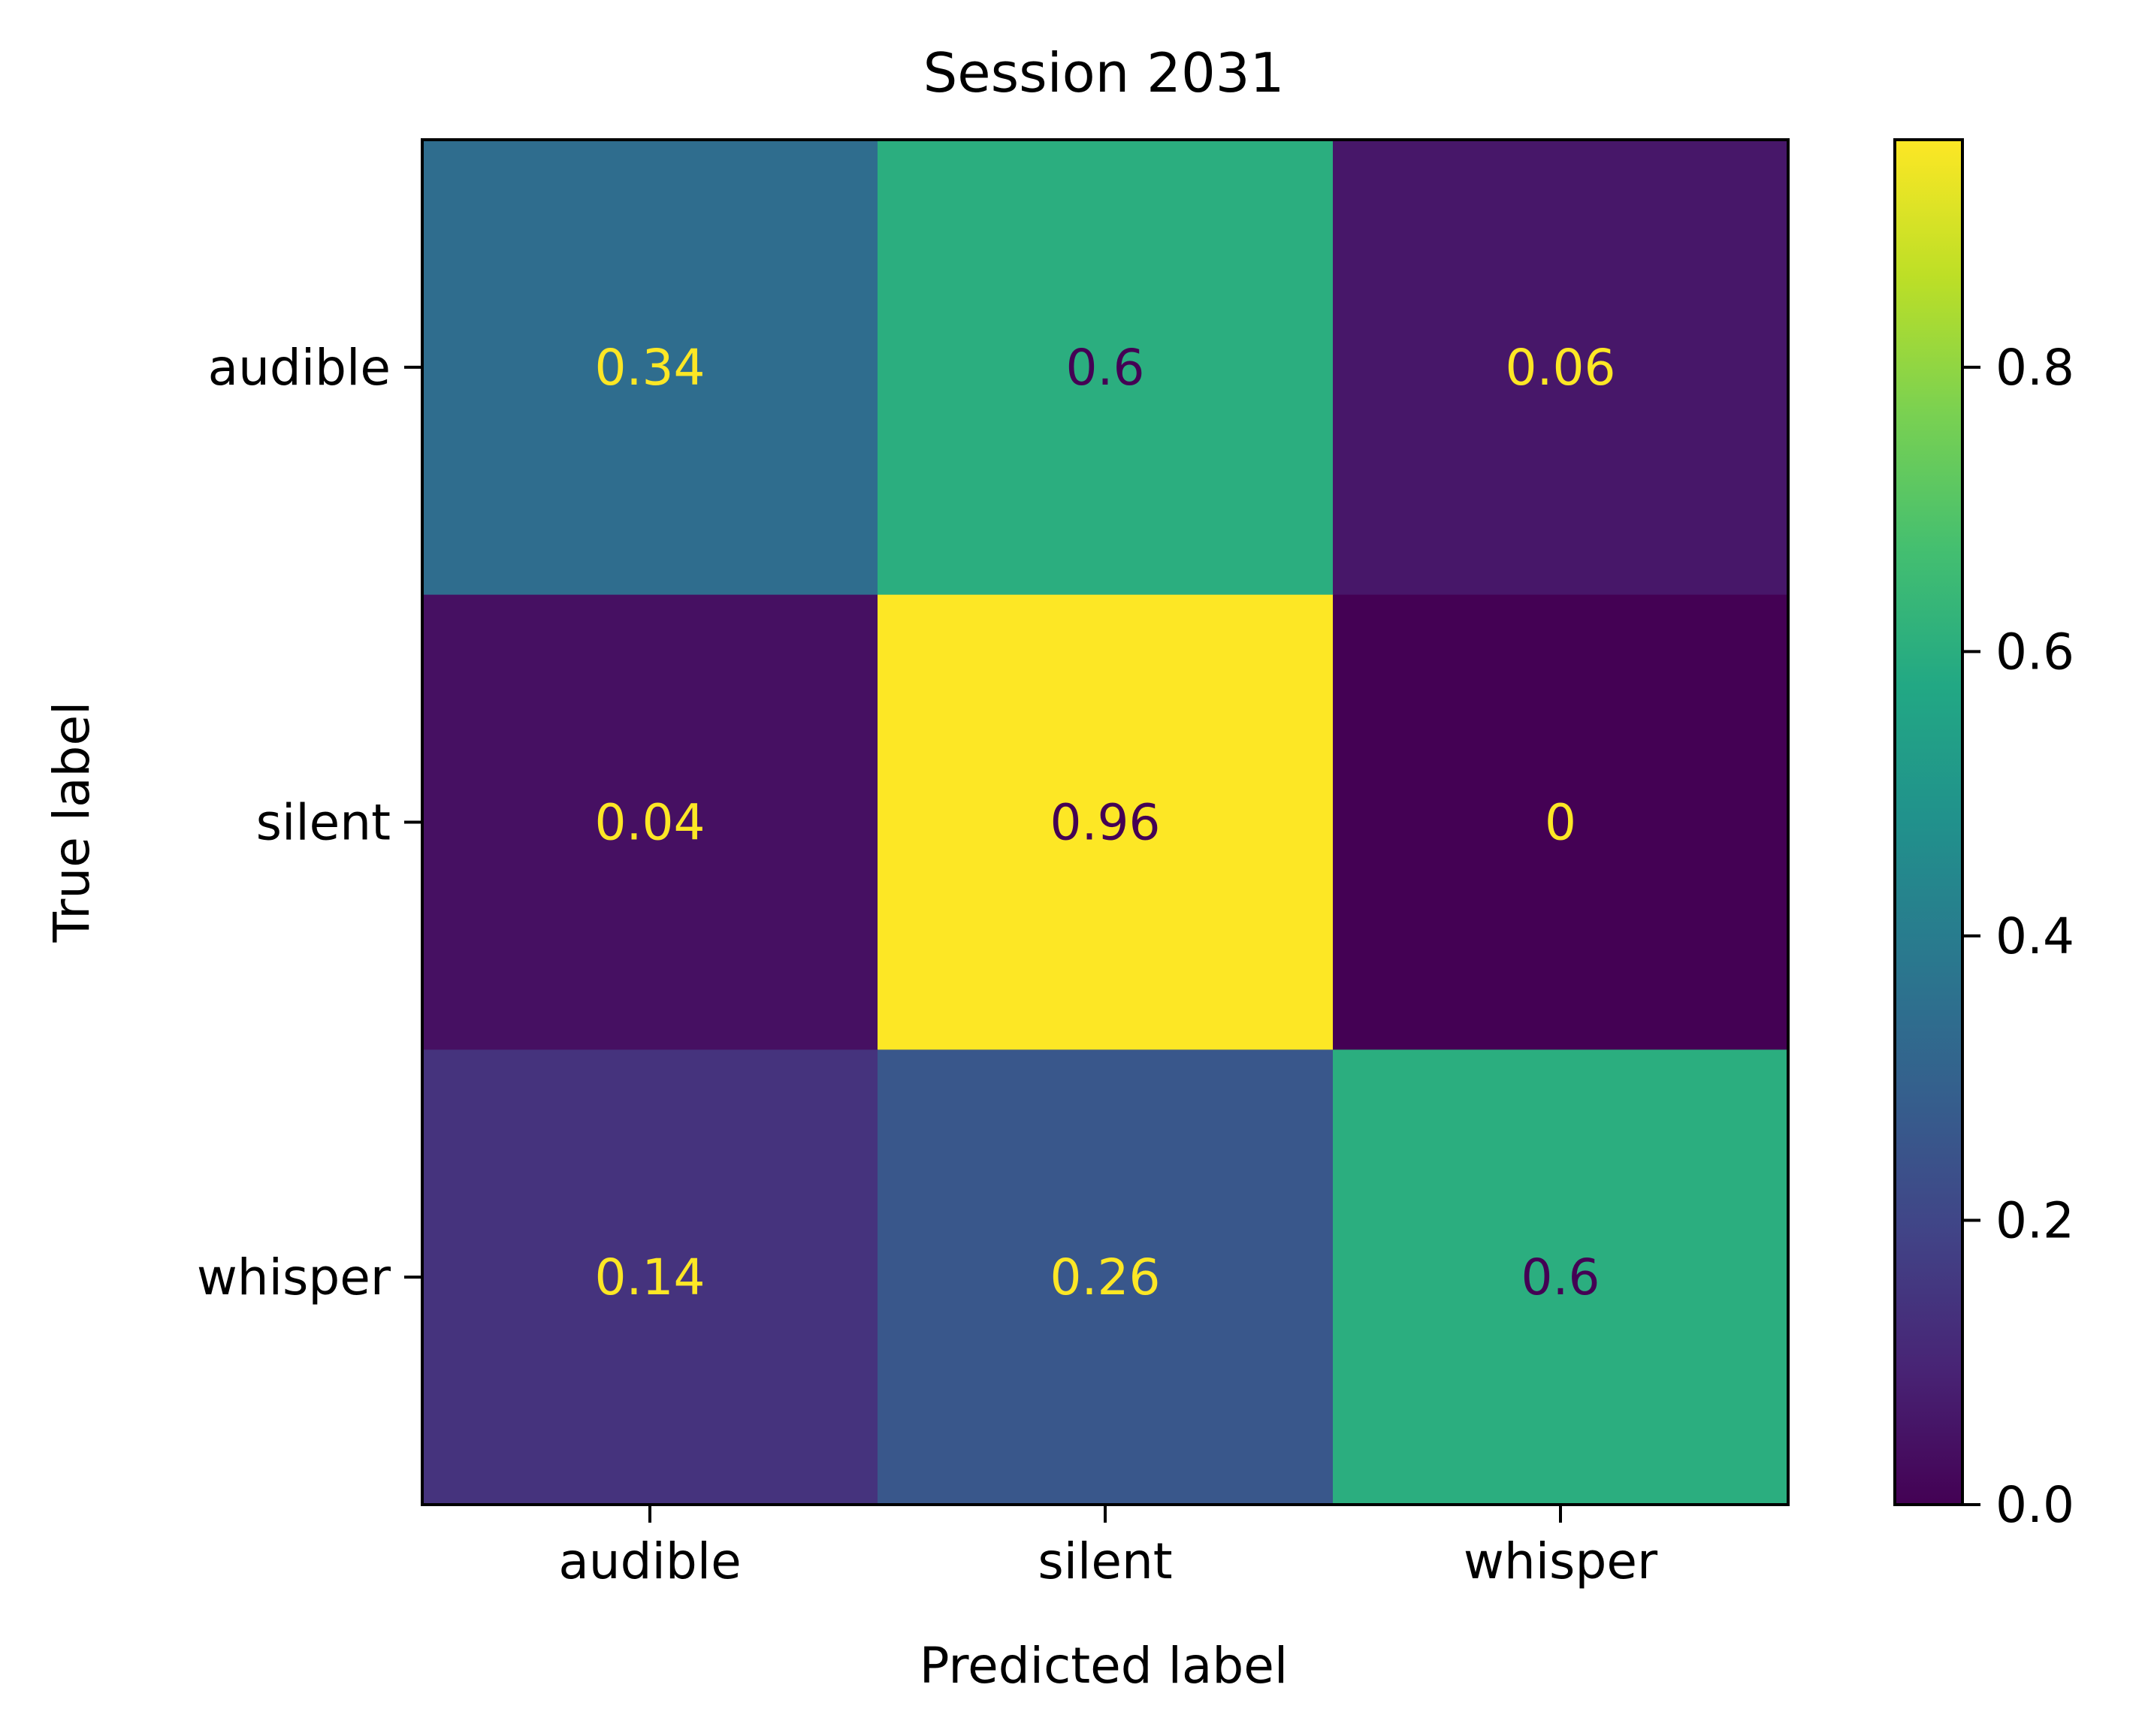  I want to click on heatmap-cell-r2-c2, so click(1561, 1277).